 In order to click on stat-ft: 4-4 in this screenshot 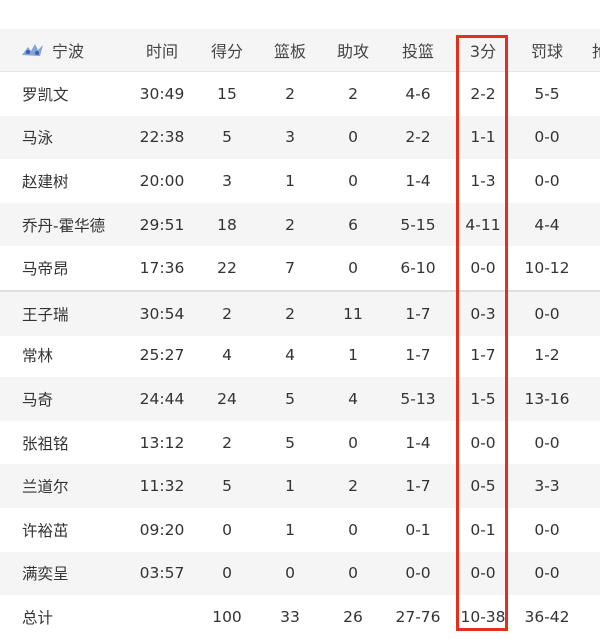, I will do `click(547, 224)`.